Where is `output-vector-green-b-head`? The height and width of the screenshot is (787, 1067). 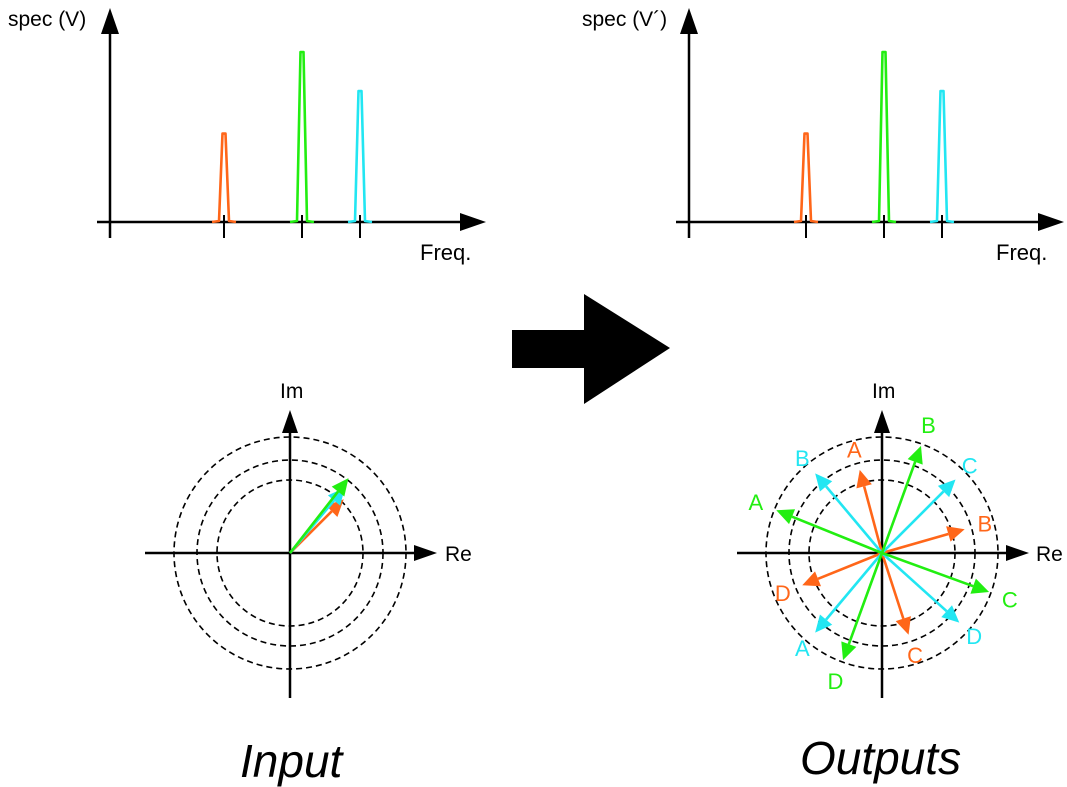
output-vector-green-b-head is located at coordinates (915, 455).